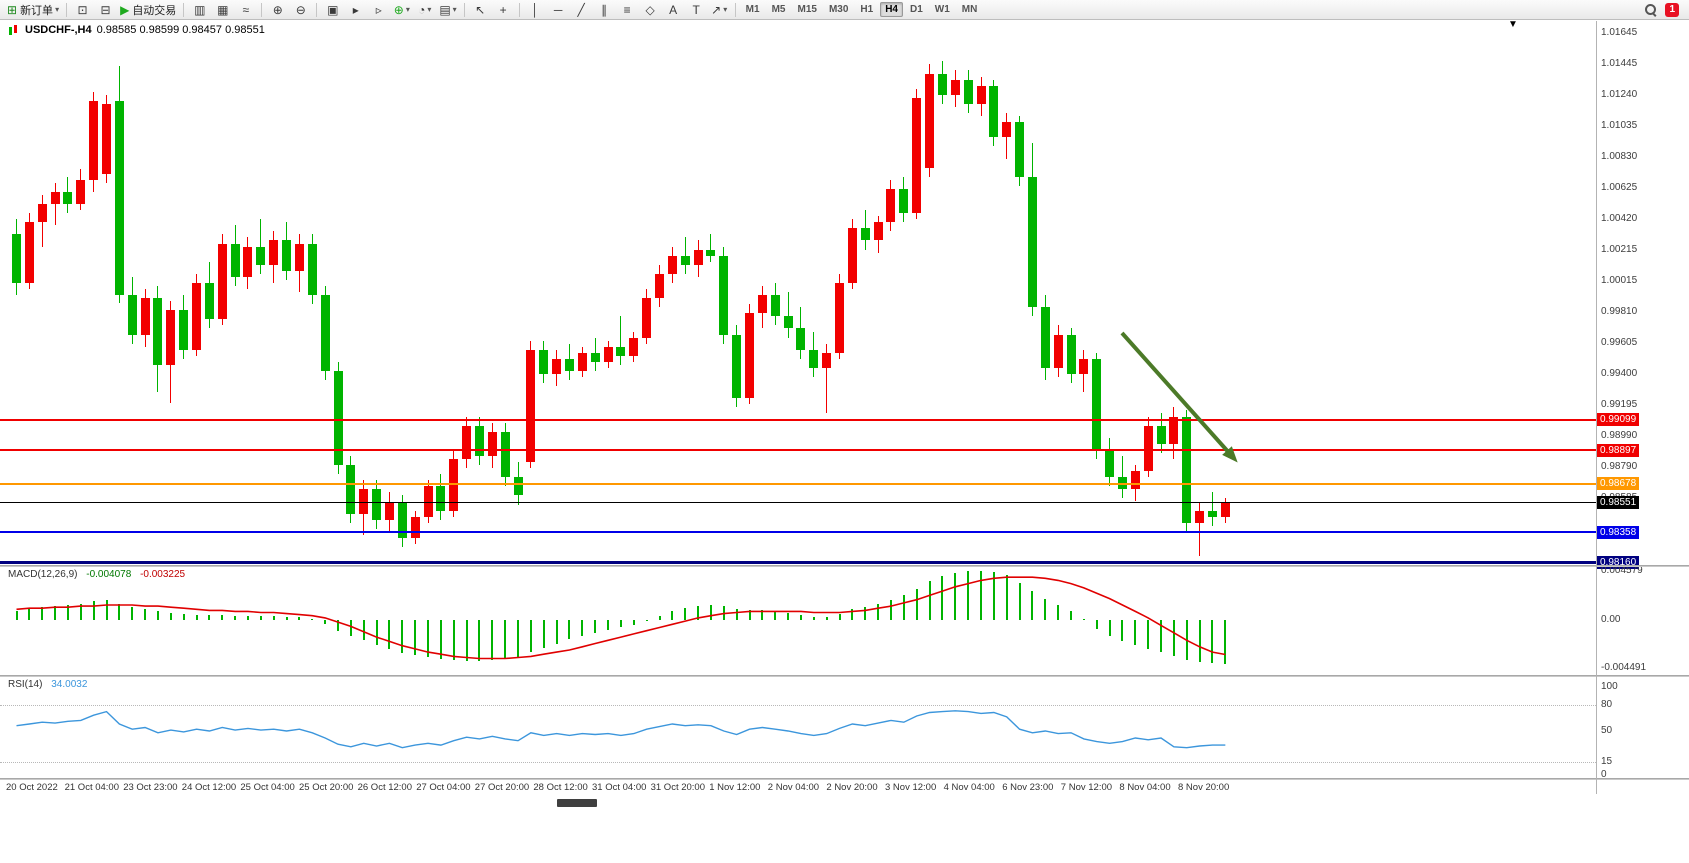 This screenshot has width=1689, height=863. I want to click on autotrading-button: ▶ 自动交易, so click(148, 9).